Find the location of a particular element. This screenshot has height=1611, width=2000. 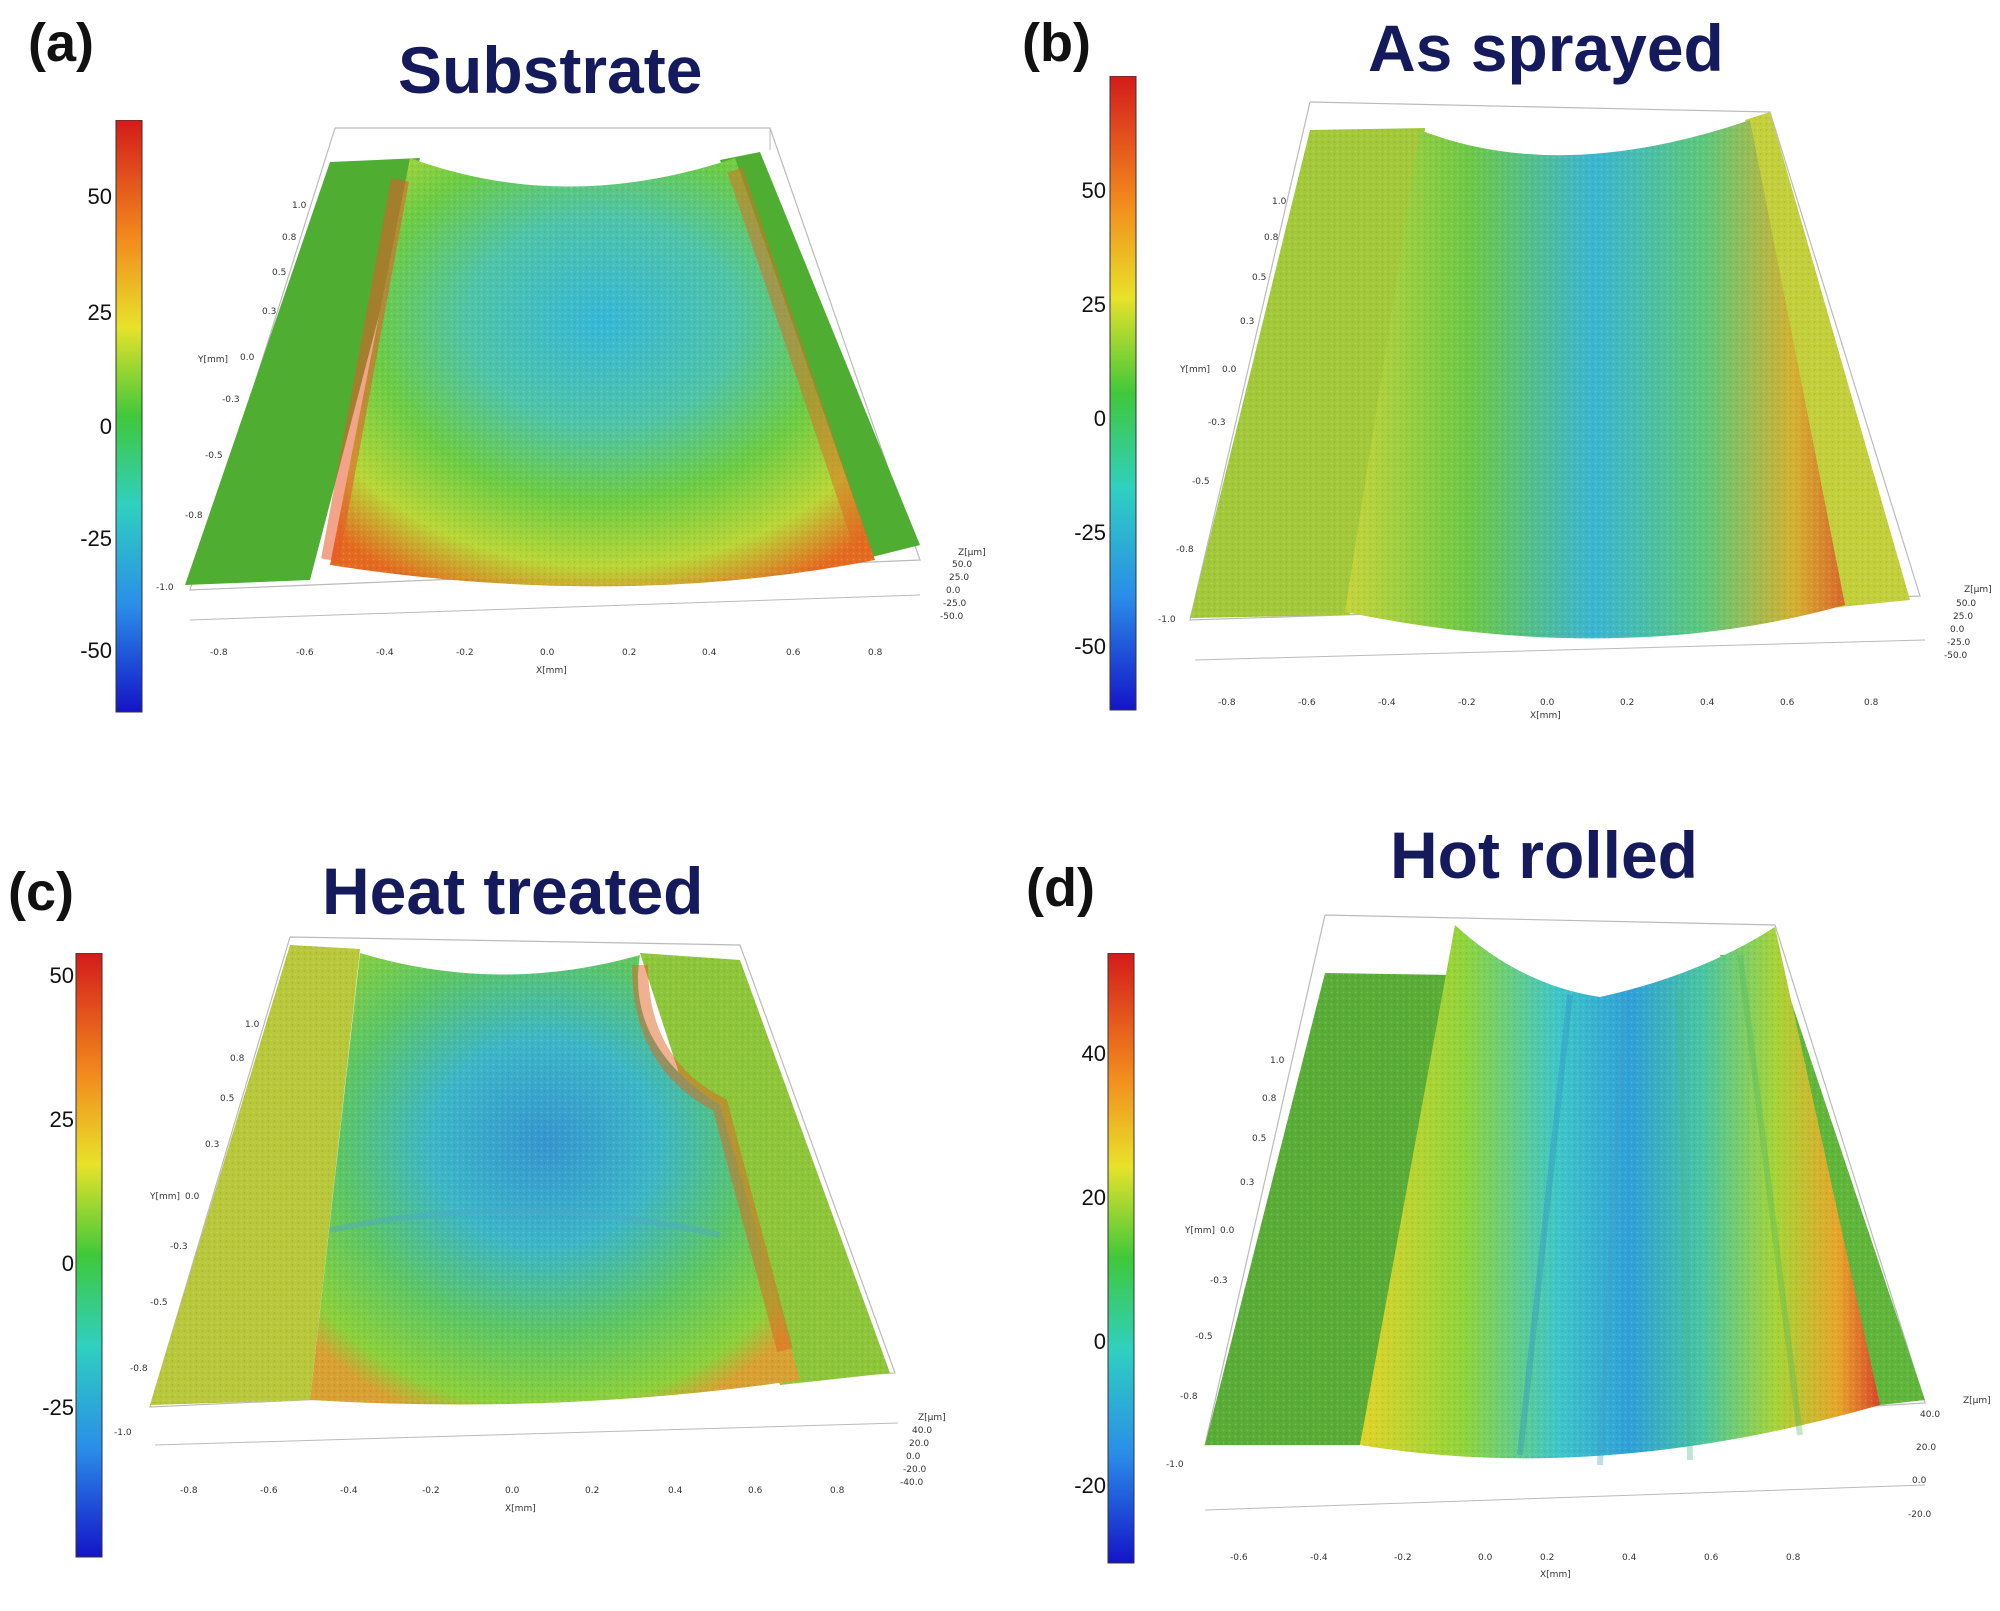

colorbar-tick: -20 is located at coordinates (1090, 1485).